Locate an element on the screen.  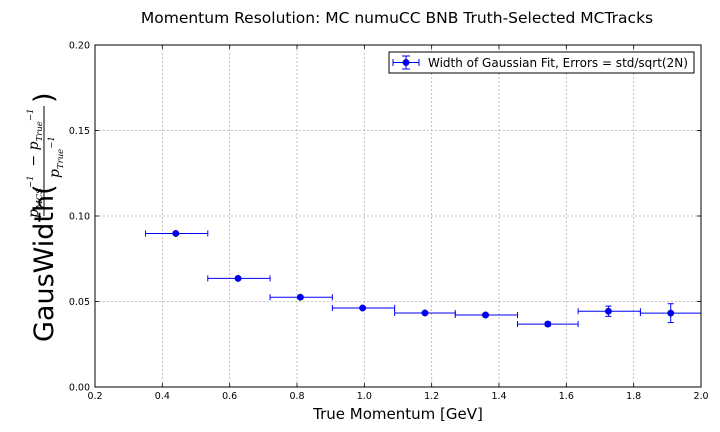
x-tick-label: 1.6 is located at coordinates (566, 396).